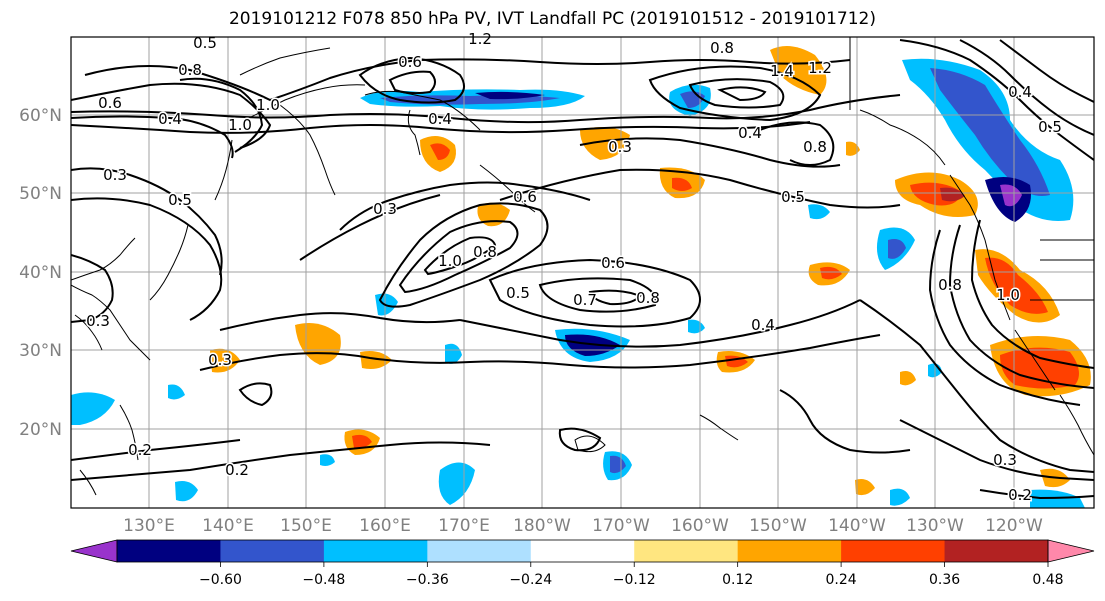  Describe the element at coordinates (737, 580) in the screenshot. I see `colorbar-tick-label: 0.12` at that location.